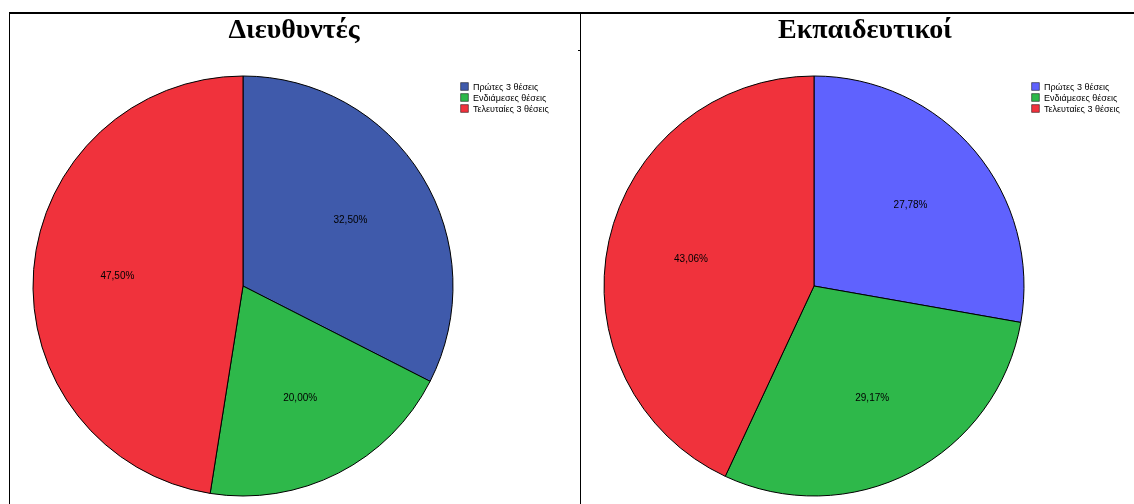 The height and width of the screenshot is (504, 1134). What do you see at coordinates (691, 258) in the screenshot?
I see `data-label: 43,06%` at bounding box center [691, 258].